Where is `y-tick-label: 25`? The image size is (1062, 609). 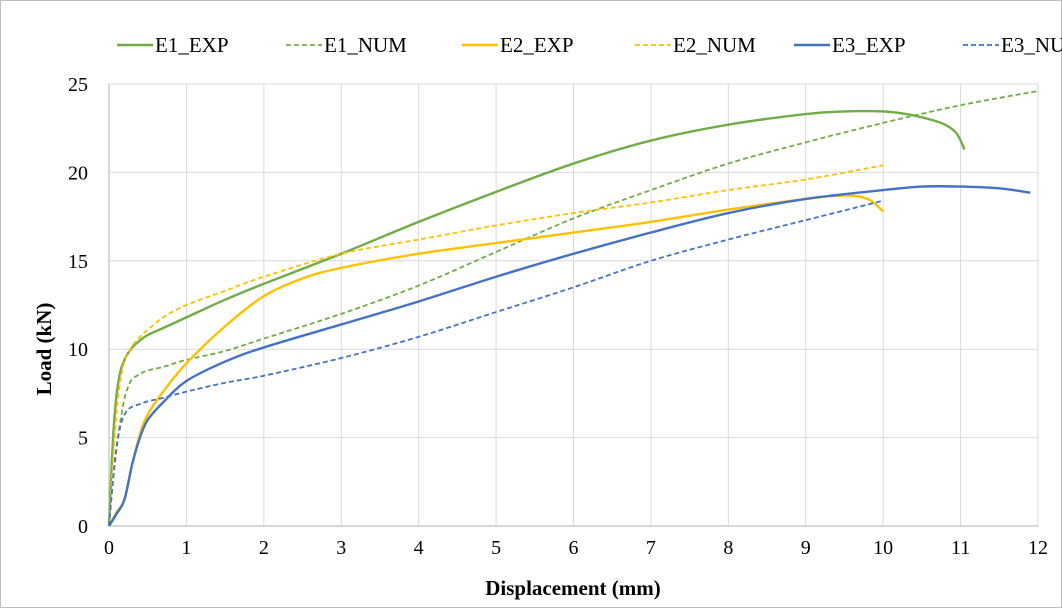
y-tick-label: 25 is located at coordinates (78, 85).